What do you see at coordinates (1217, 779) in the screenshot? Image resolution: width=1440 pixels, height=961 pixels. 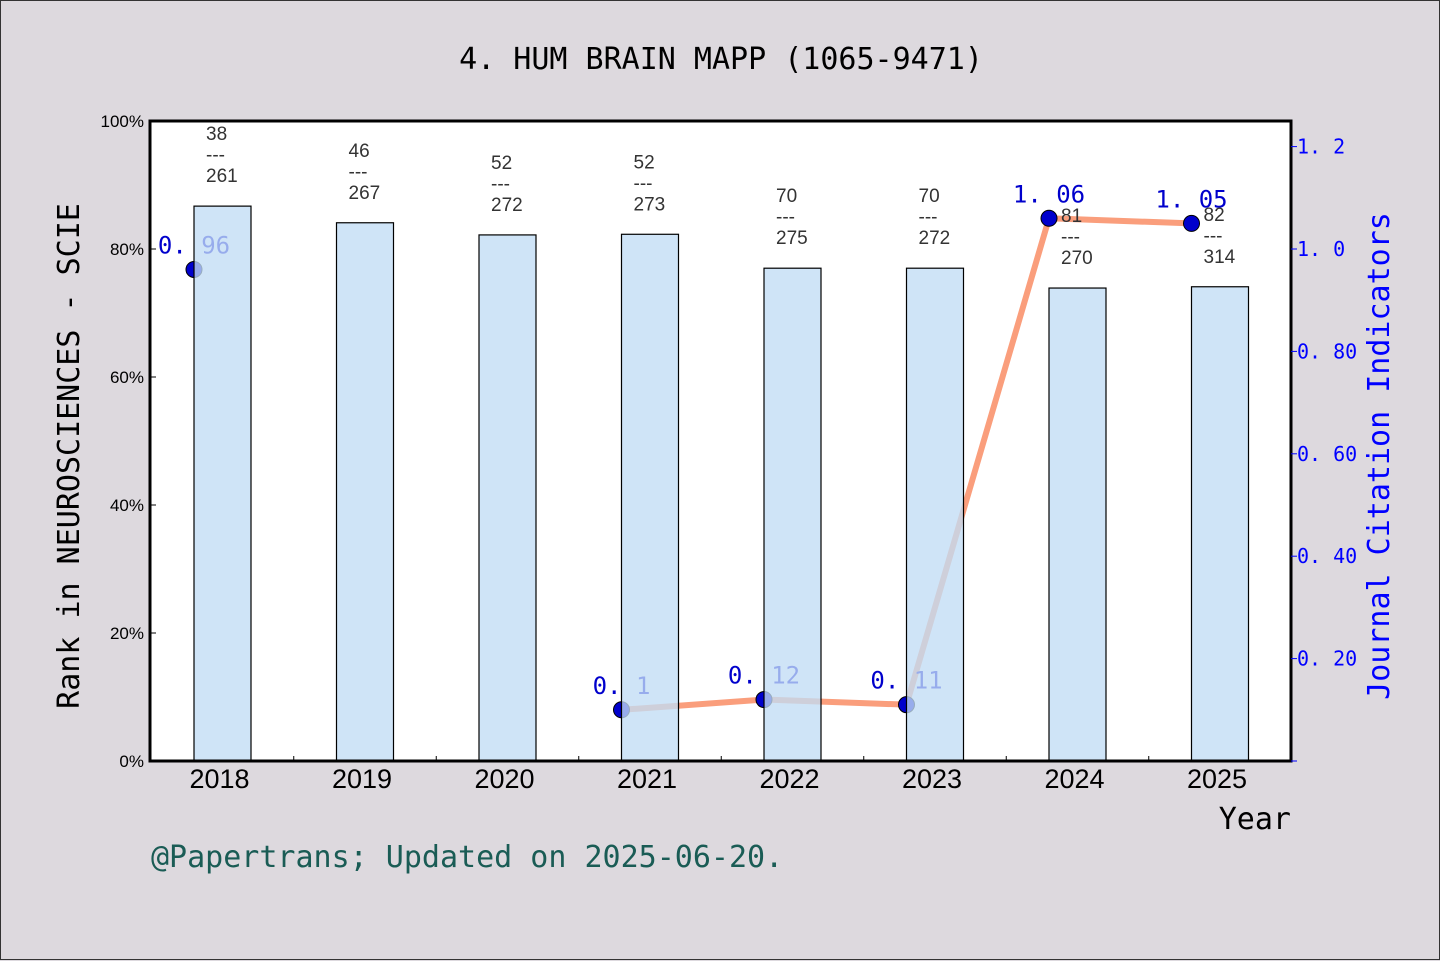 I see `x-tick-label: 2025` at bounding box center [1217, 779].